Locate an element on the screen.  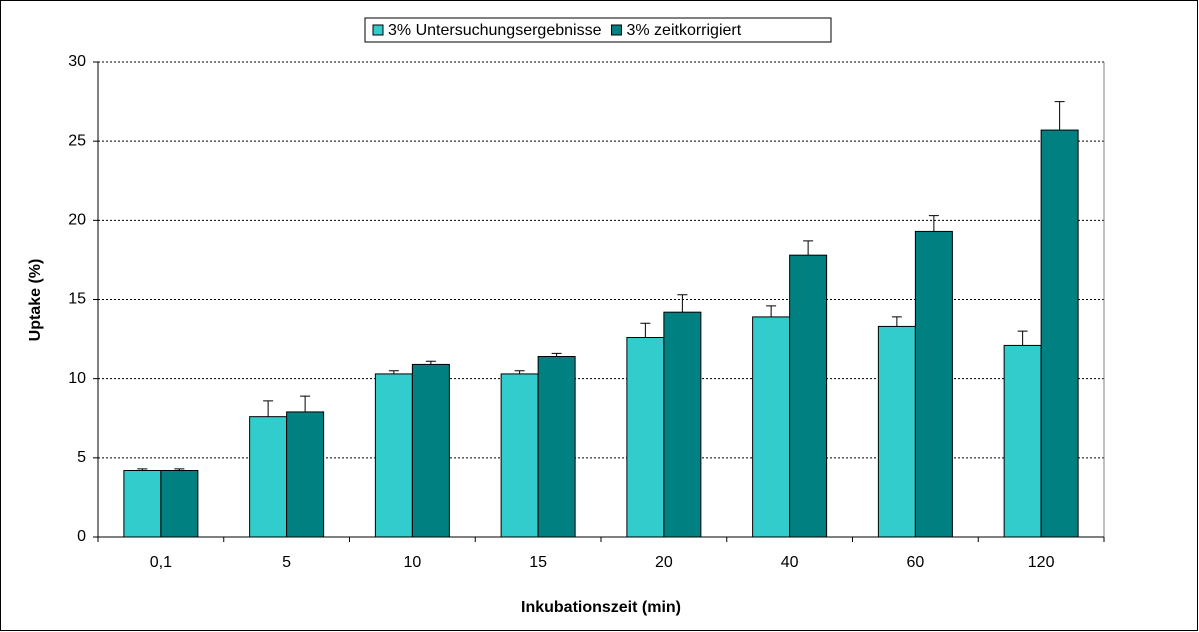
x-tick-label: 15 is located at coordinates (538, 562).